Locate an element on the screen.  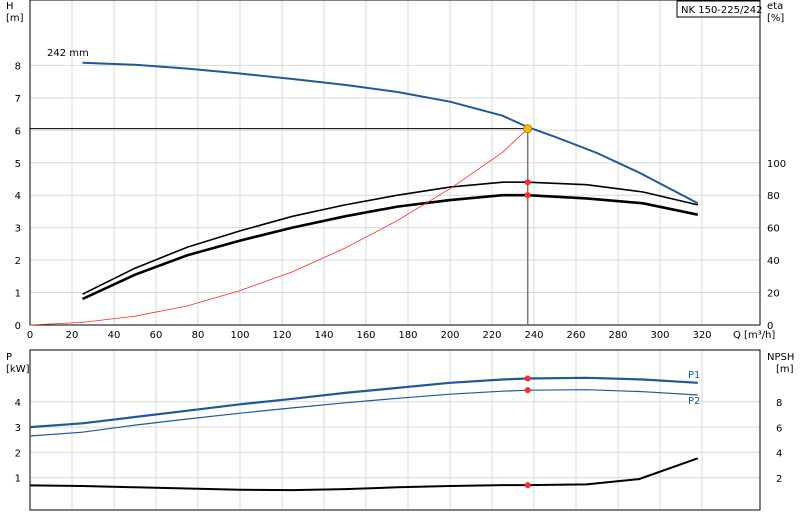
ylabel-right-bottom-unit: [m] is located at coordinates (785, 369).